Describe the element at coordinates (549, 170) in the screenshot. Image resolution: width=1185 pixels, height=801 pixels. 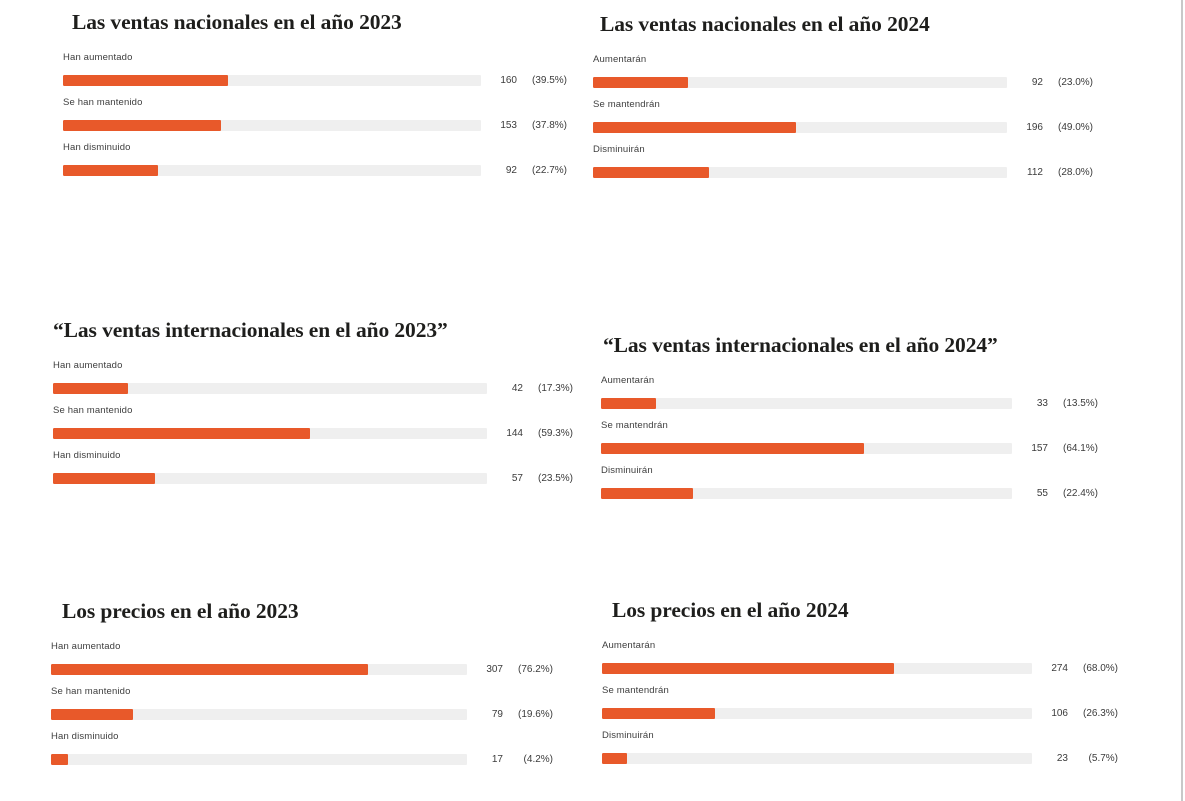
I see `value-percent: (22.7%)` at that location.